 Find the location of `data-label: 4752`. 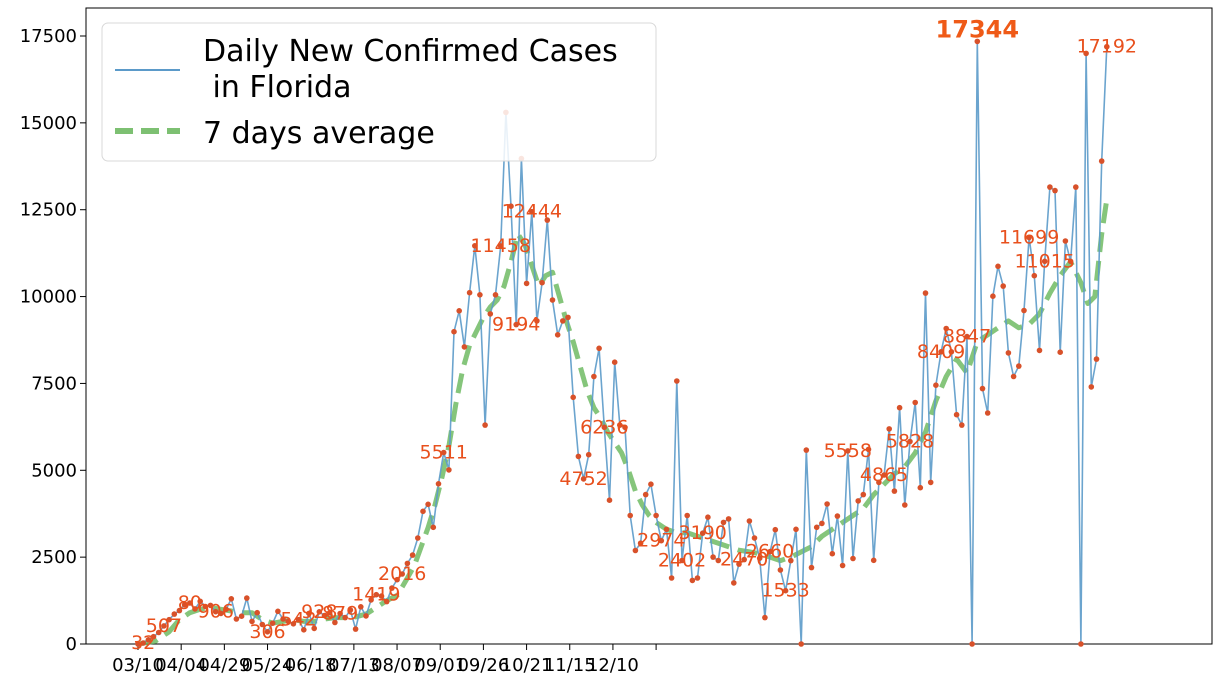

data-label: 4752 is located at coordinates (583, 479).